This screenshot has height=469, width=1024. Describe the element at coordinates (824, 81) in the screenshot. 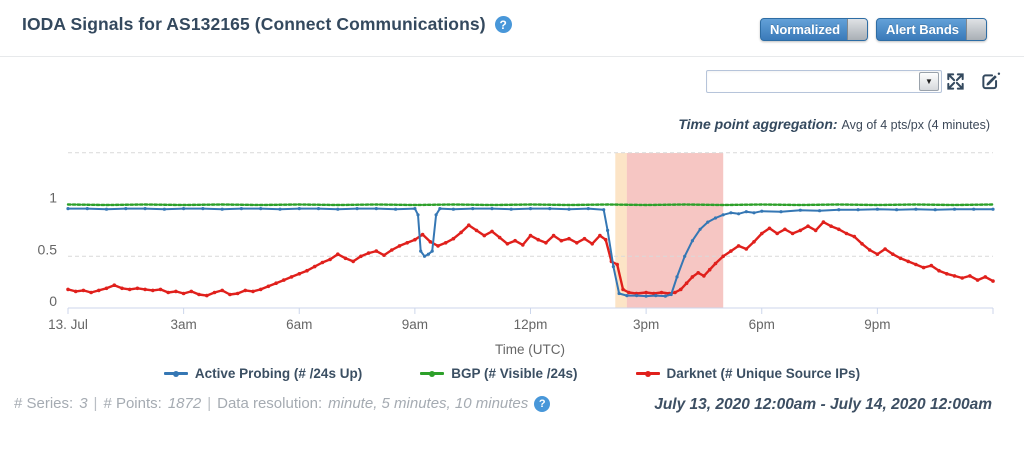

I see `chart-options-dropdown: ▼` at that location.